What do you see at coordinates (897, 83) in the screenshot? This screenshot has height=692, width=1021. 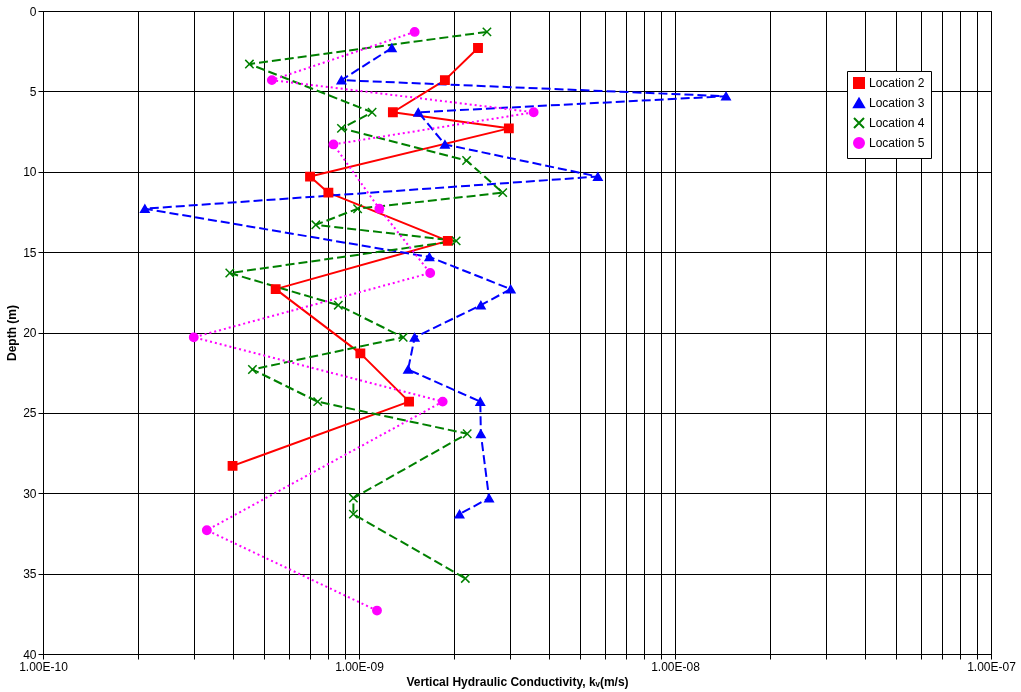 I see `legend-label: Location 2` at bounding box center [897, 83].